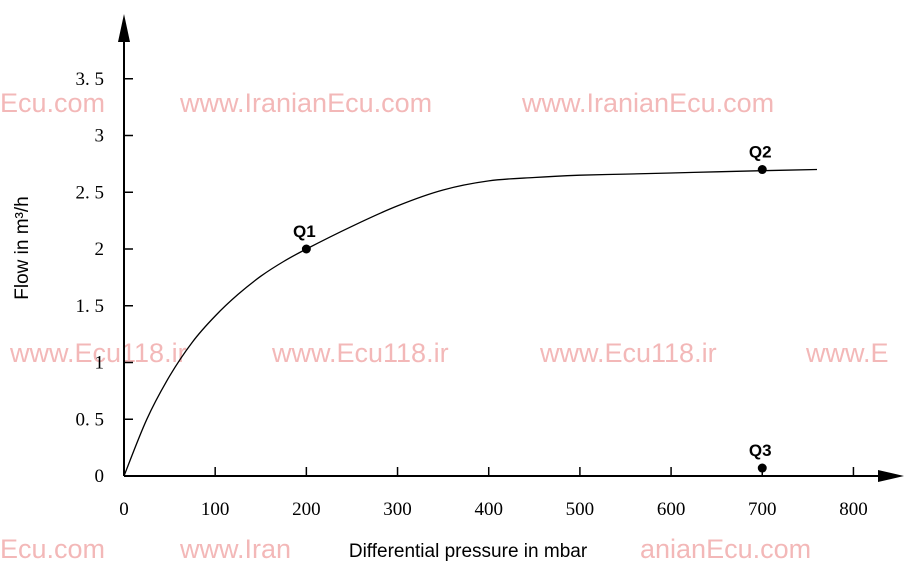  What do you see at coordinates (762, 170) in the screenshot?
I see `point-marker-q2` at bounding box center [762, 170].